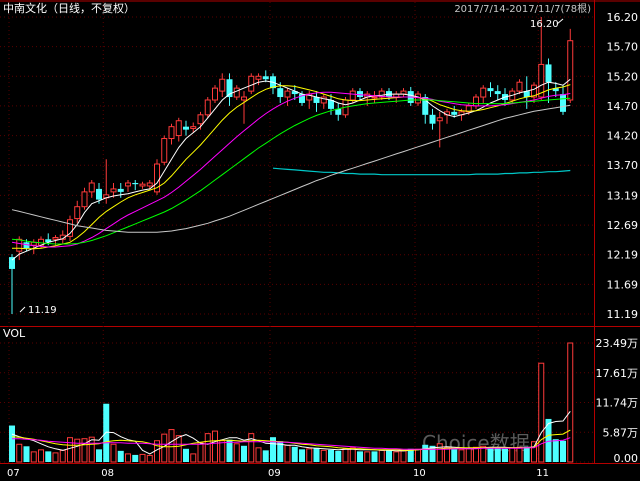 Image resolution: width=640 pixels, height=481 pixels. I want to click on price-y-tick: 13.19, so click(623, 195).